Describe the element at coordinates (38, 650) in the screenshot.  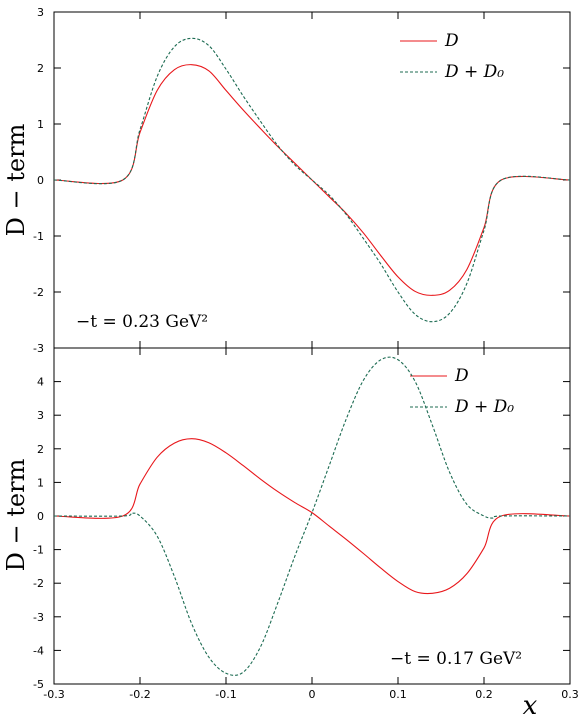
I see `y-tick-label: -4` at that location.